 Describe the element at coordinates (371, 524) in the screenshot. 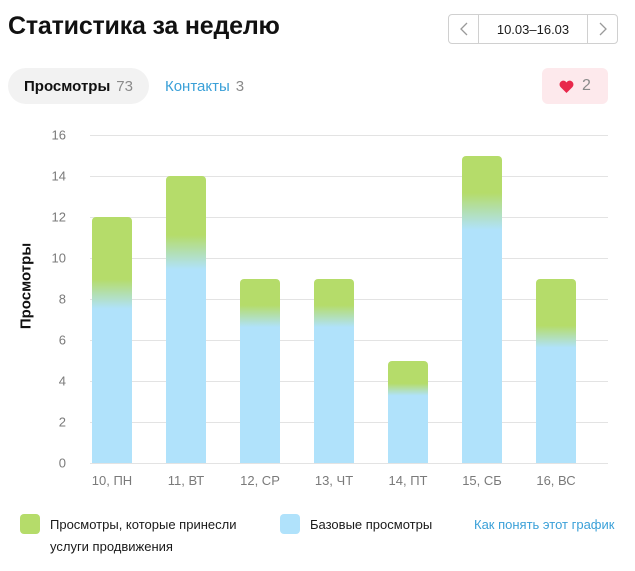

I see `legend-base-label: Базовые просмотры` at that location.